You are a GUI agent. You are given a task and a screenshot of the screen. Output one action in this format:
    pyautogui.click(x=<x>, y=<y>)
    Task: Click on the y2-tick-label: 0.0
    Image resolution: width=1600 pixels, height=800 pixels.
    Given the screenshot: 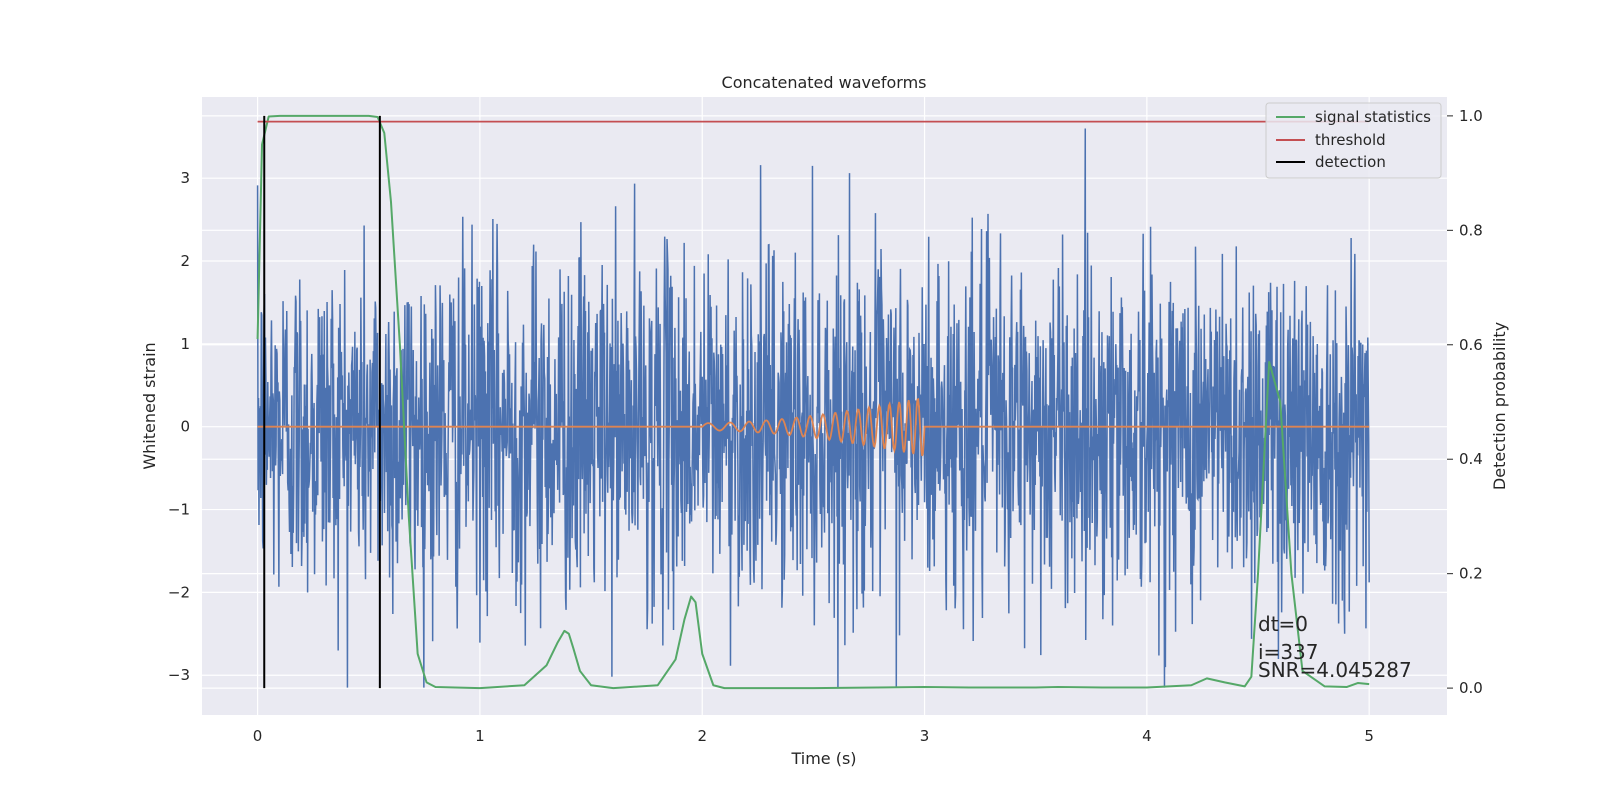 What is the action you would take?
    pyautogui.click(x=1471, y=688)
    